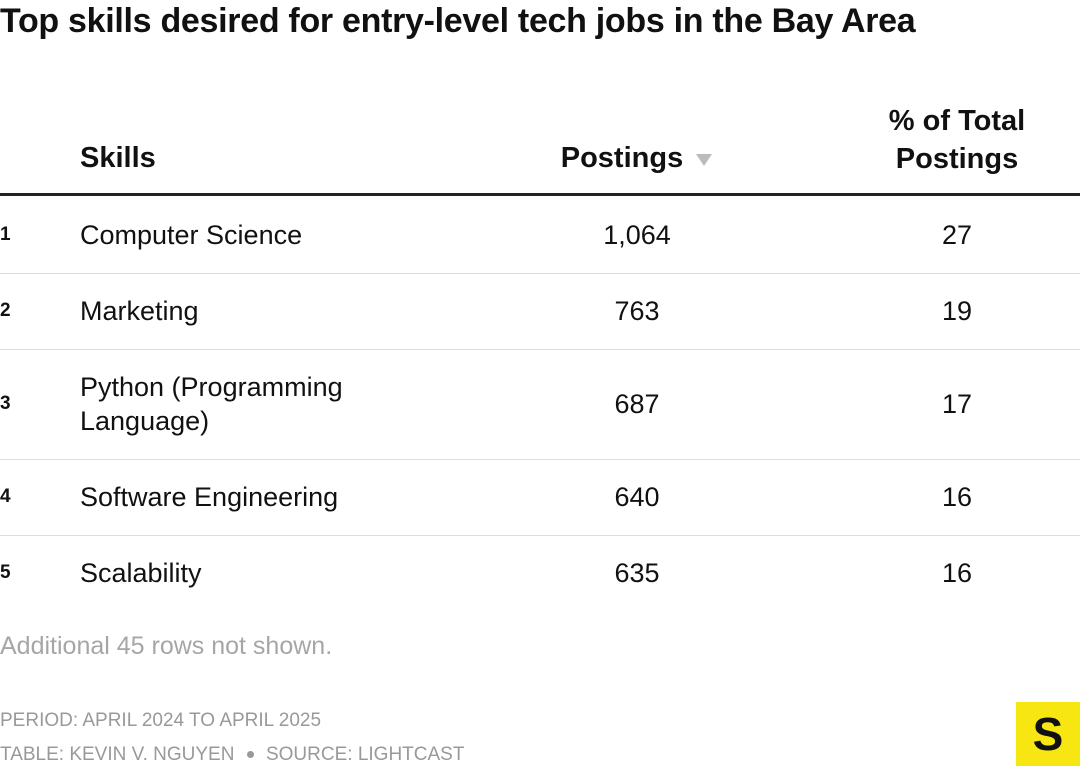  I want to click on note: Additional 45 rows not shown., so click(166, 646).